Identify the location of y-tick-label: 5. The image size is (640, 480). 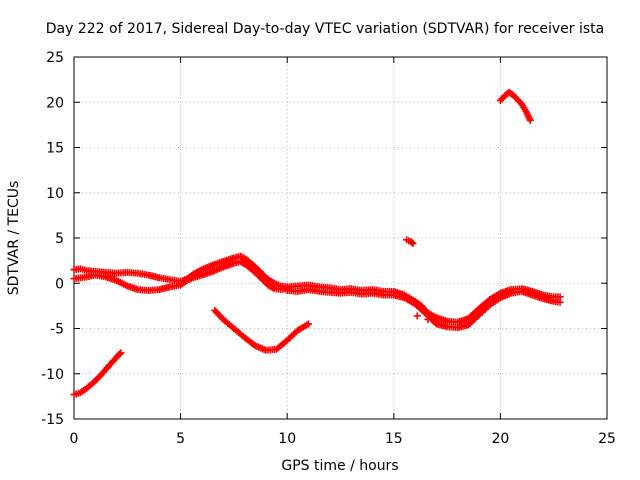
(59, 239).